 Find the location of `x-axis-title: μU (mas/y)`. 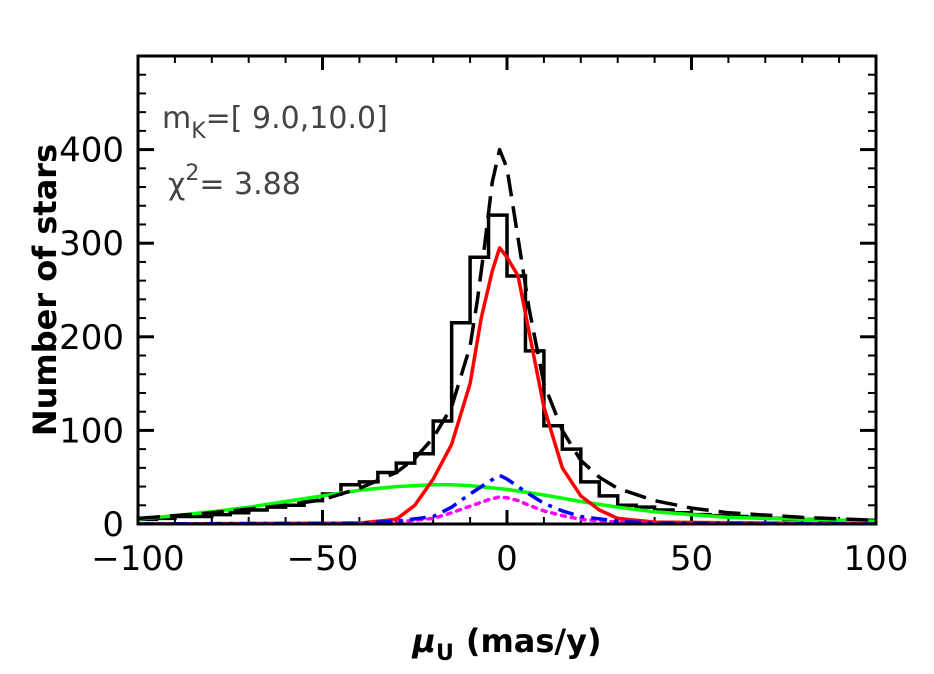

x-axis-title: μU (mas/y) is located at coordinates (506, 644).